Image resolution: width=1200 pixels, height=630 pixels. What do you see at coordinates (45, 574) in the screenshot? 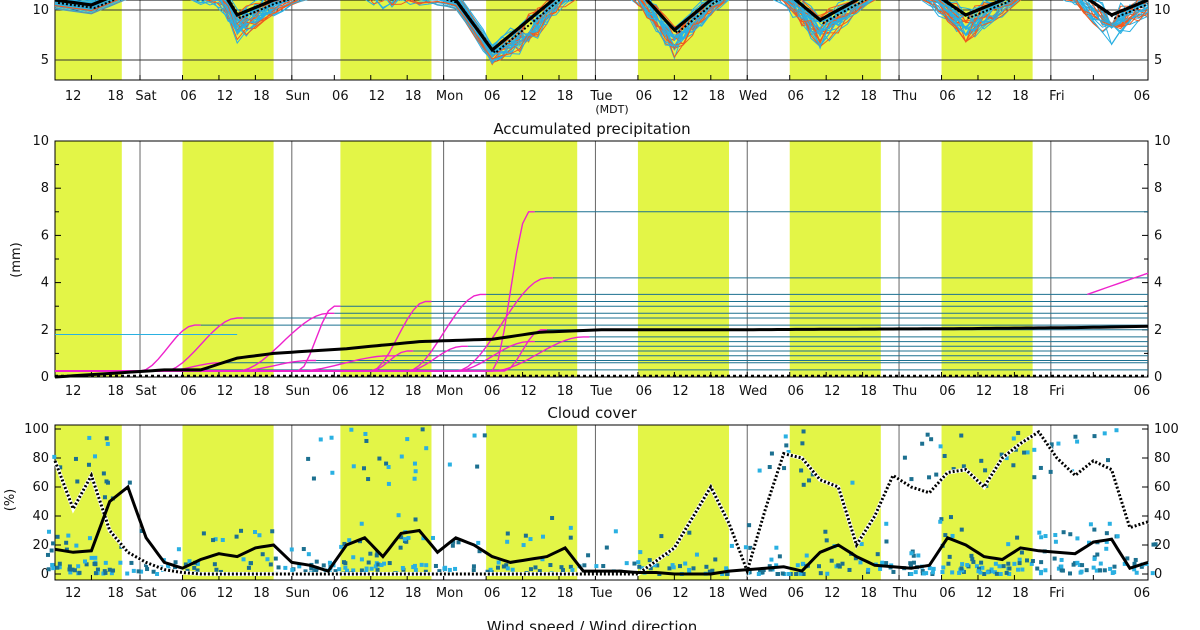
I see `cloud-ytick-label: 0` at bounding box center [45, 574].